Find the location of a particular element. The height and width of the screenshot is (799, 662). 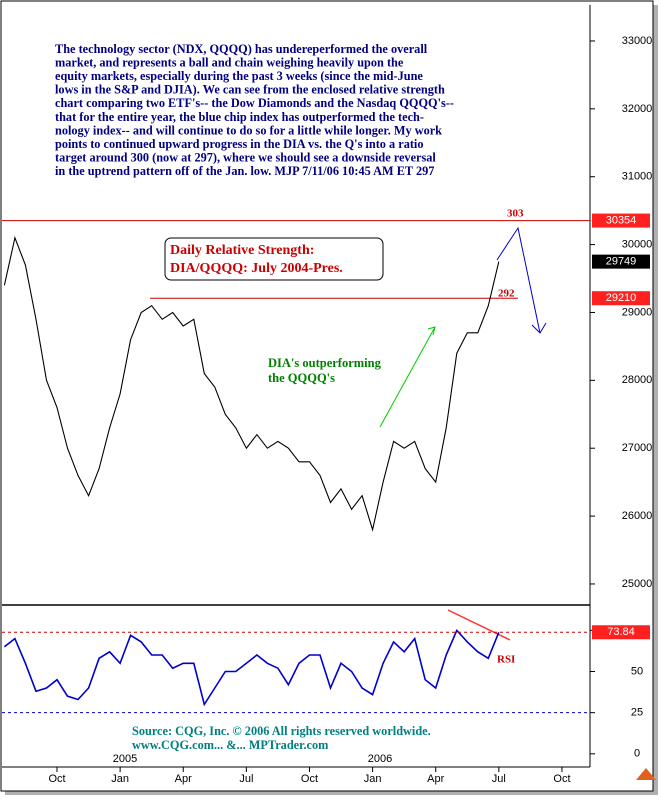

title: DIA/QQQQ: July 2004-Pres. is located at coordinates (256, 268).